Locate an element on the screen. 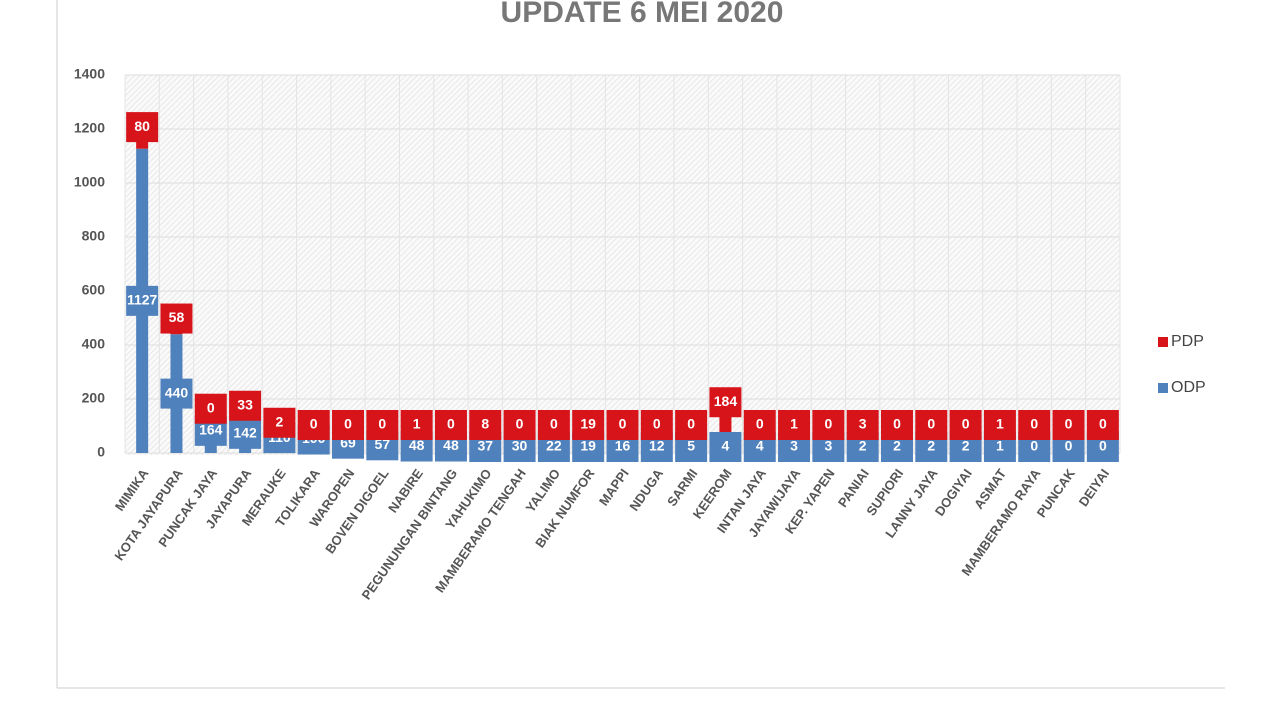  data-label: 58 is located at coordinates (177, 317).